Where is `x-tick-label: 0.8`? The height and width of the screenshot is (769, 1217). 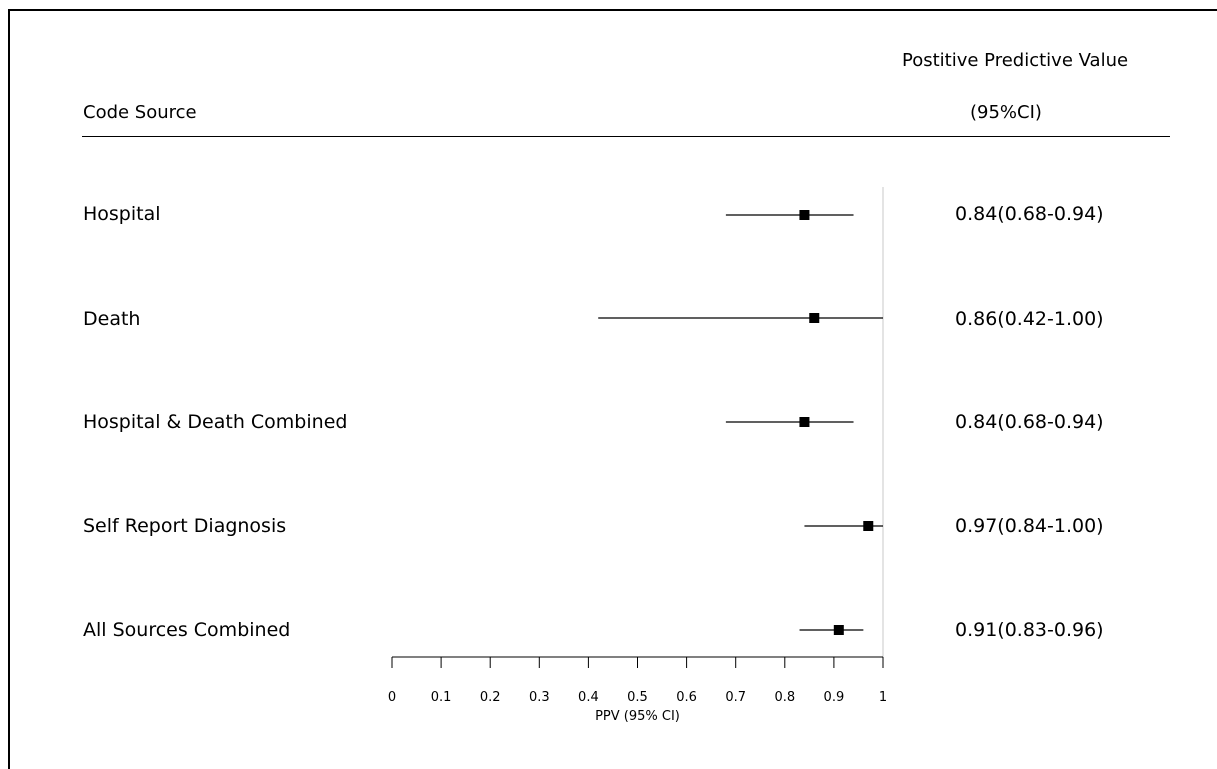
x-tick-label: 0.8 is located at coordinates (784, 697).